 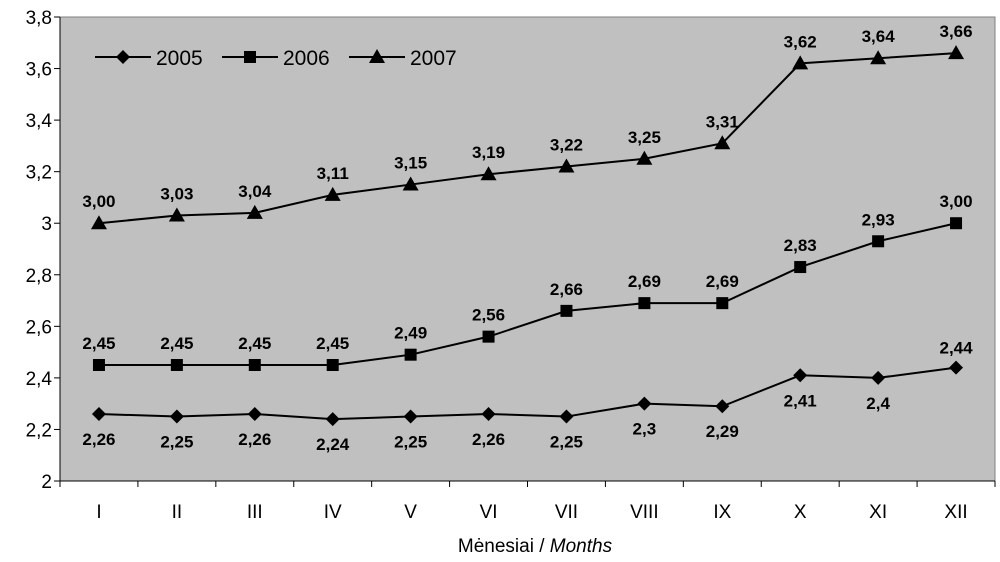 I want to click on legend-marker-2007, so click(x=377, y=56).